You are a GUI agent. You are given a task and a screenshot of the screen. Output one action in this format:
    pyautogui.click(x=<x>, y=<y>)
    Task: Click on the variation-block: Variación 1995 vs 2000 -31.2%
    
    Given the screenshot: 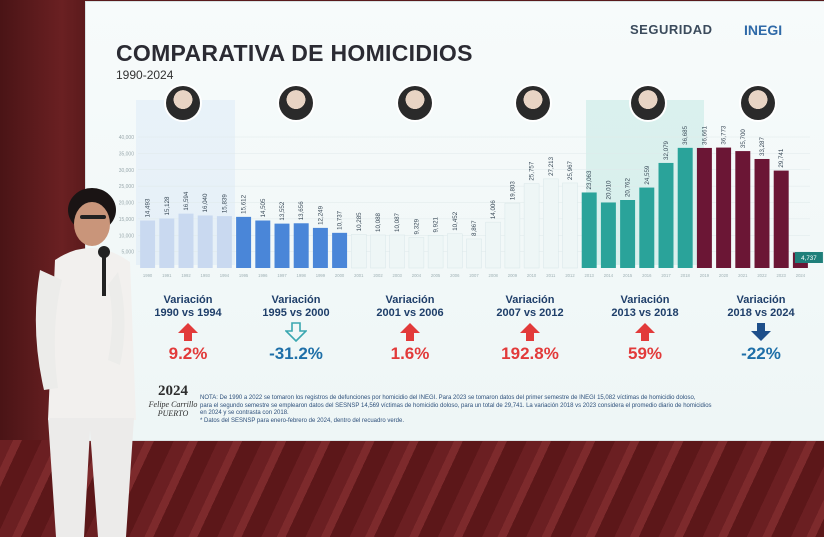 What is the action you would take?
    pyautogui.click(x=296, y=329)
    